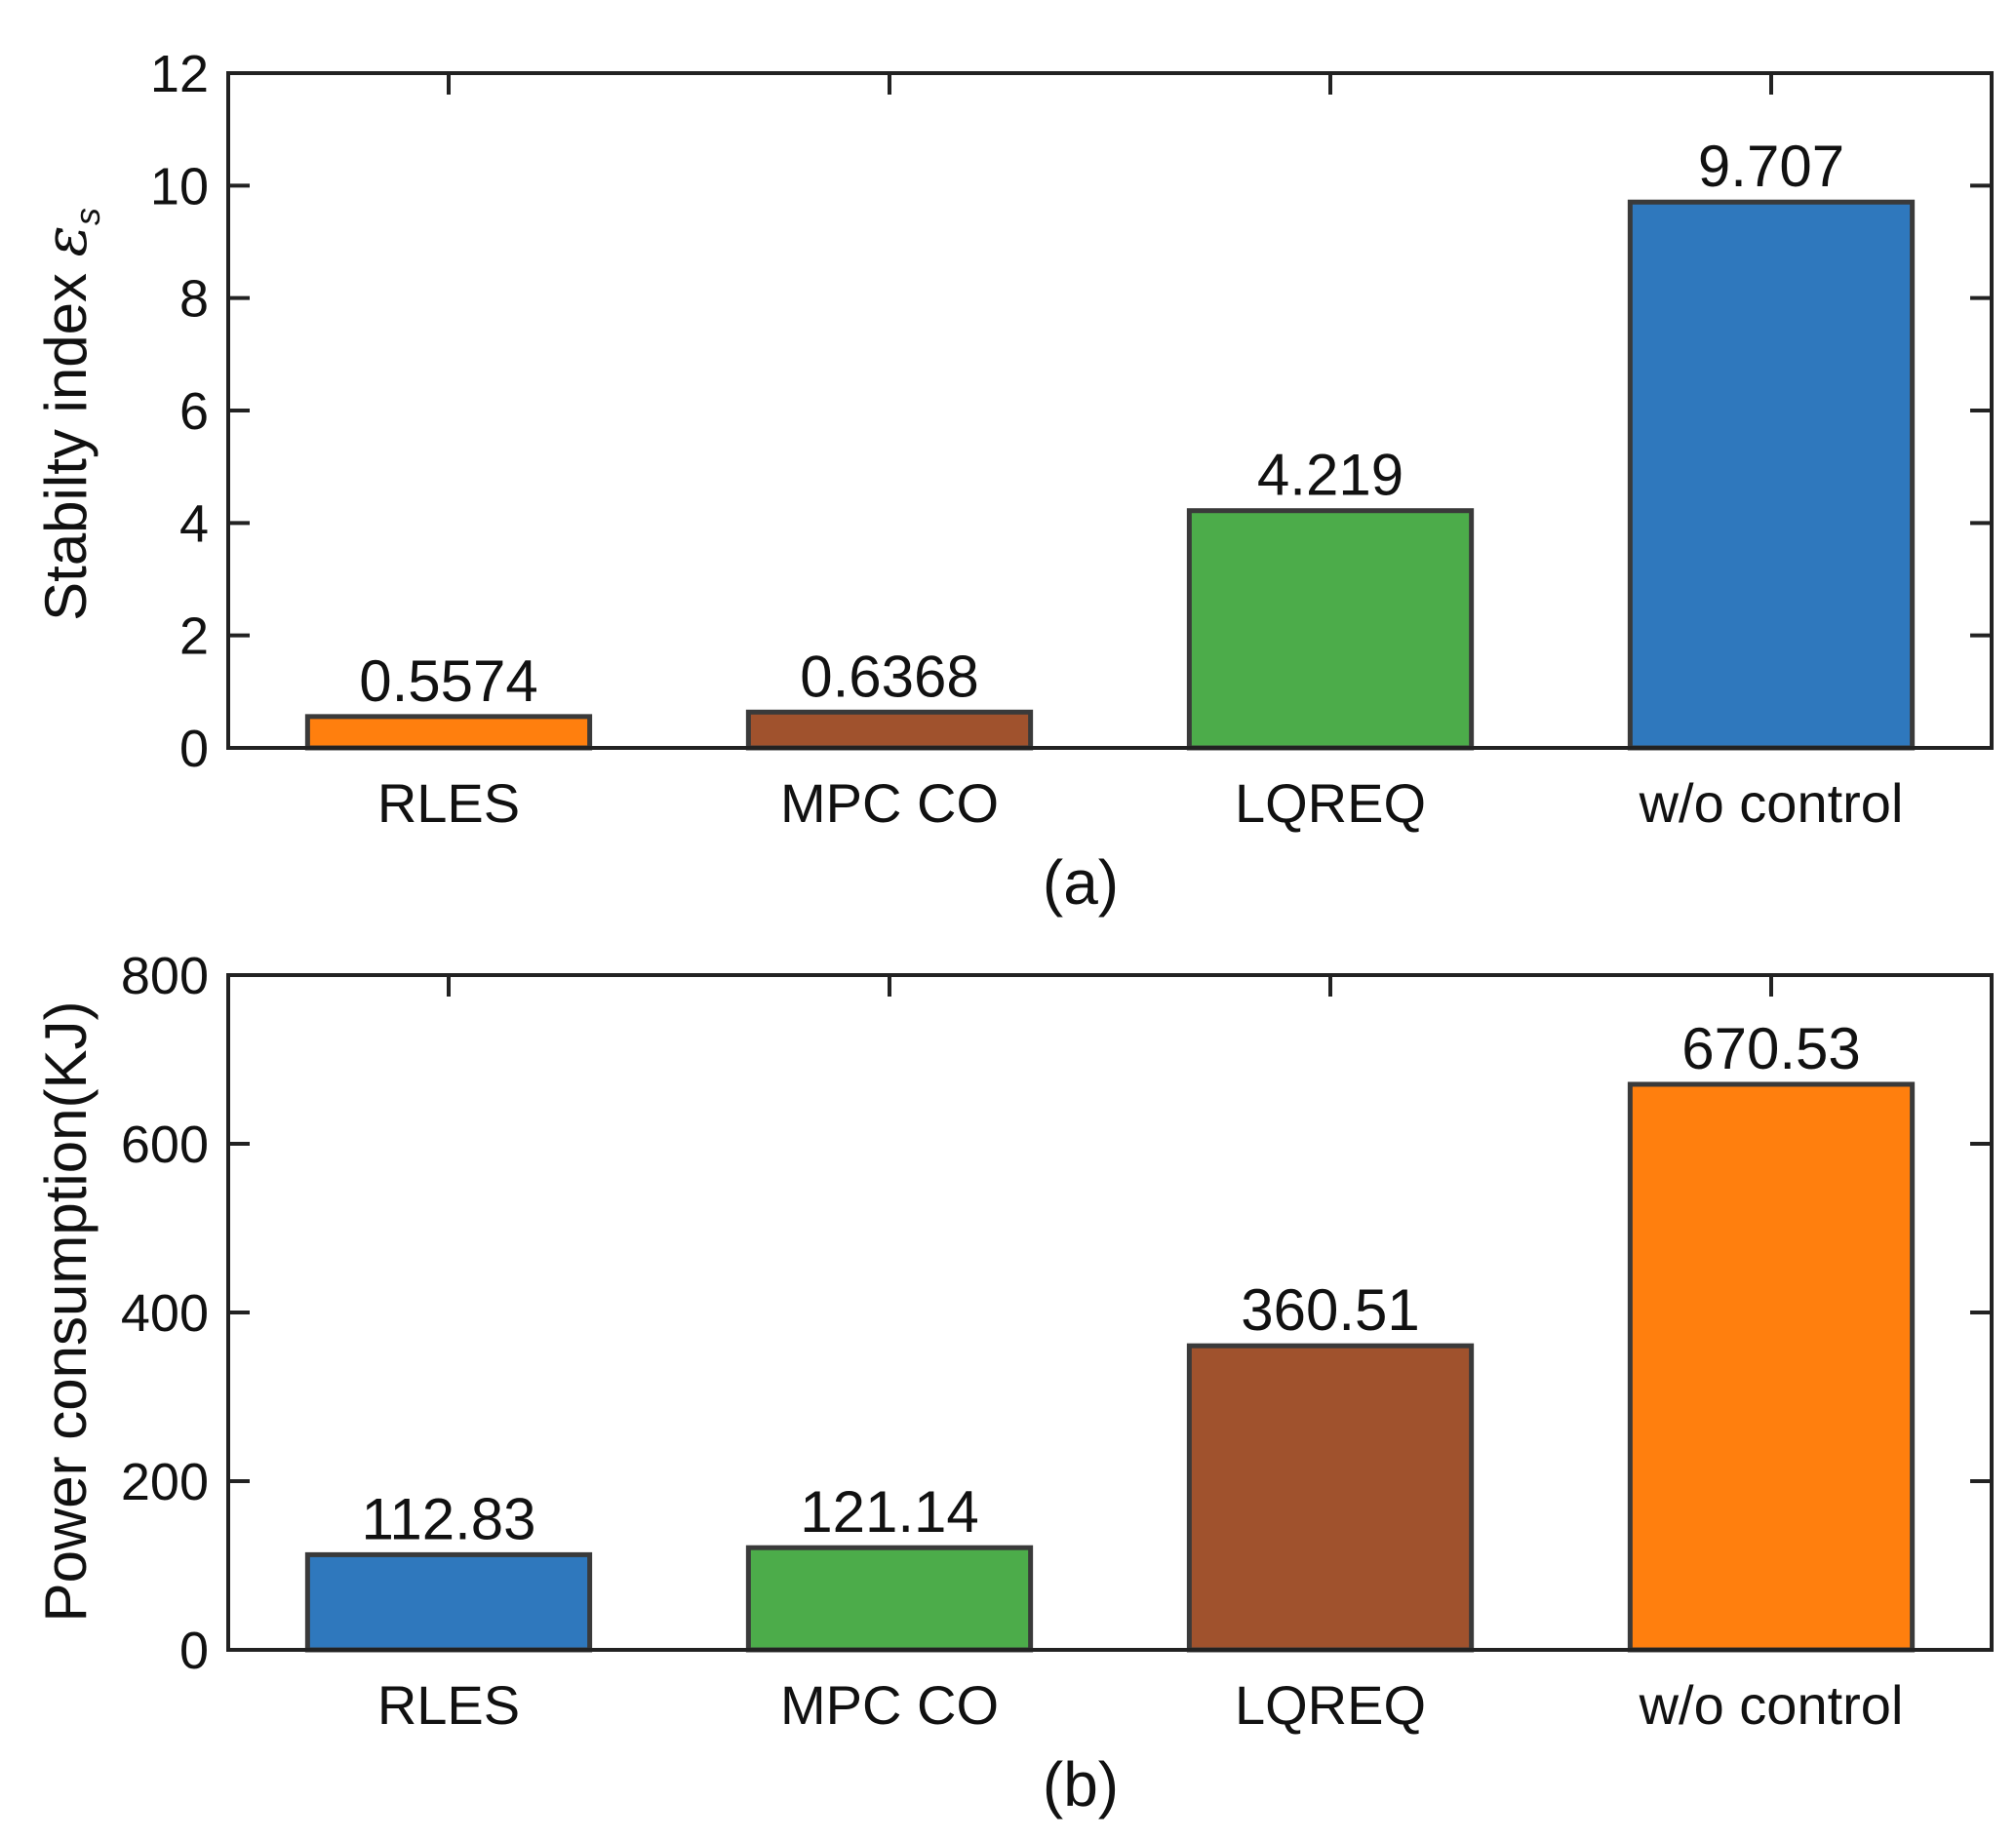 The height and width of the screenshot is (1840, 2016). I want to click on epsilon-symbol: ε, so click(66, 241).